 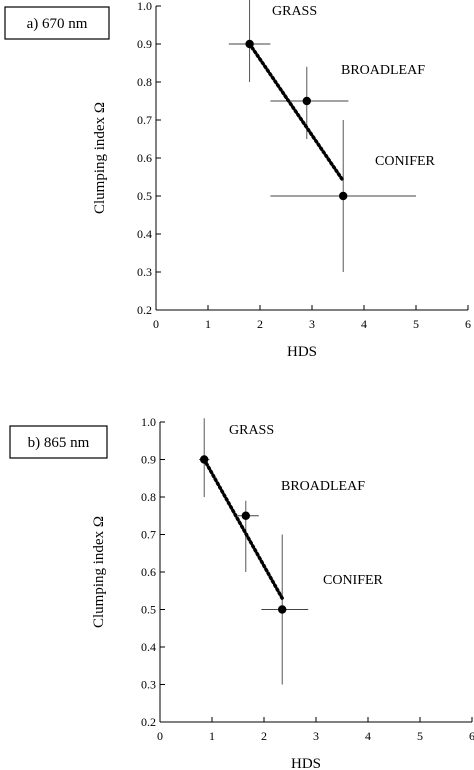 I want to click on panel-label: b) 865 nm, so click(x=59, y=443).